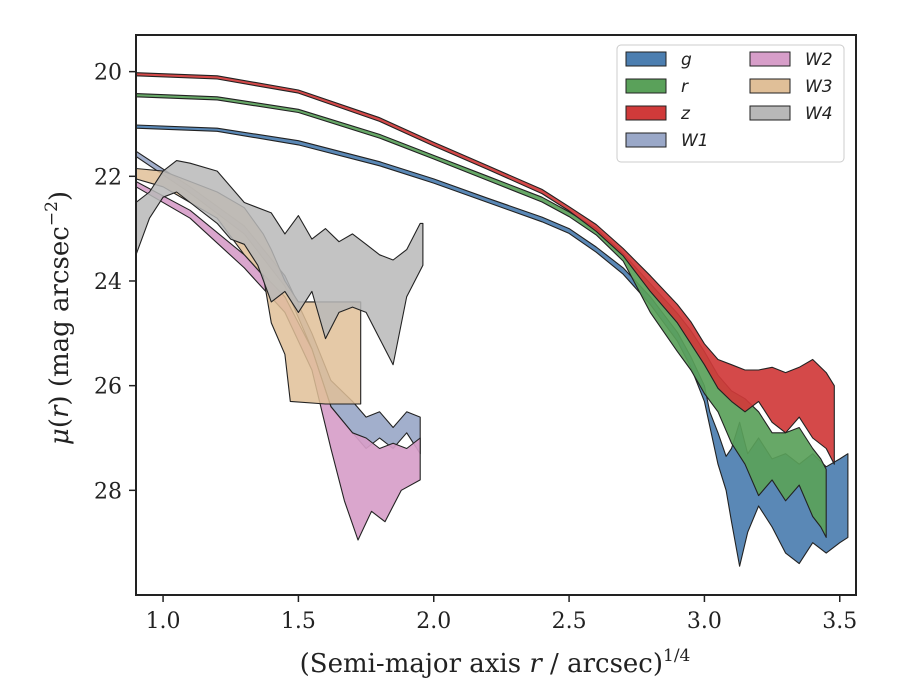  Describe the element at coordinates (839, 621) in the screenshot. I see `x-tick-label: 3.5` at that location.